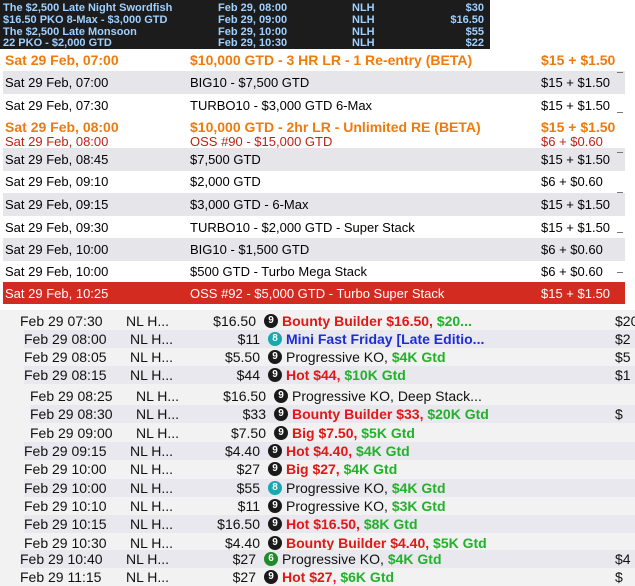 The image size is (635, 586). I want to click on schedule-name: OSS #90 - $15,000 GTD, so click(261, 142).